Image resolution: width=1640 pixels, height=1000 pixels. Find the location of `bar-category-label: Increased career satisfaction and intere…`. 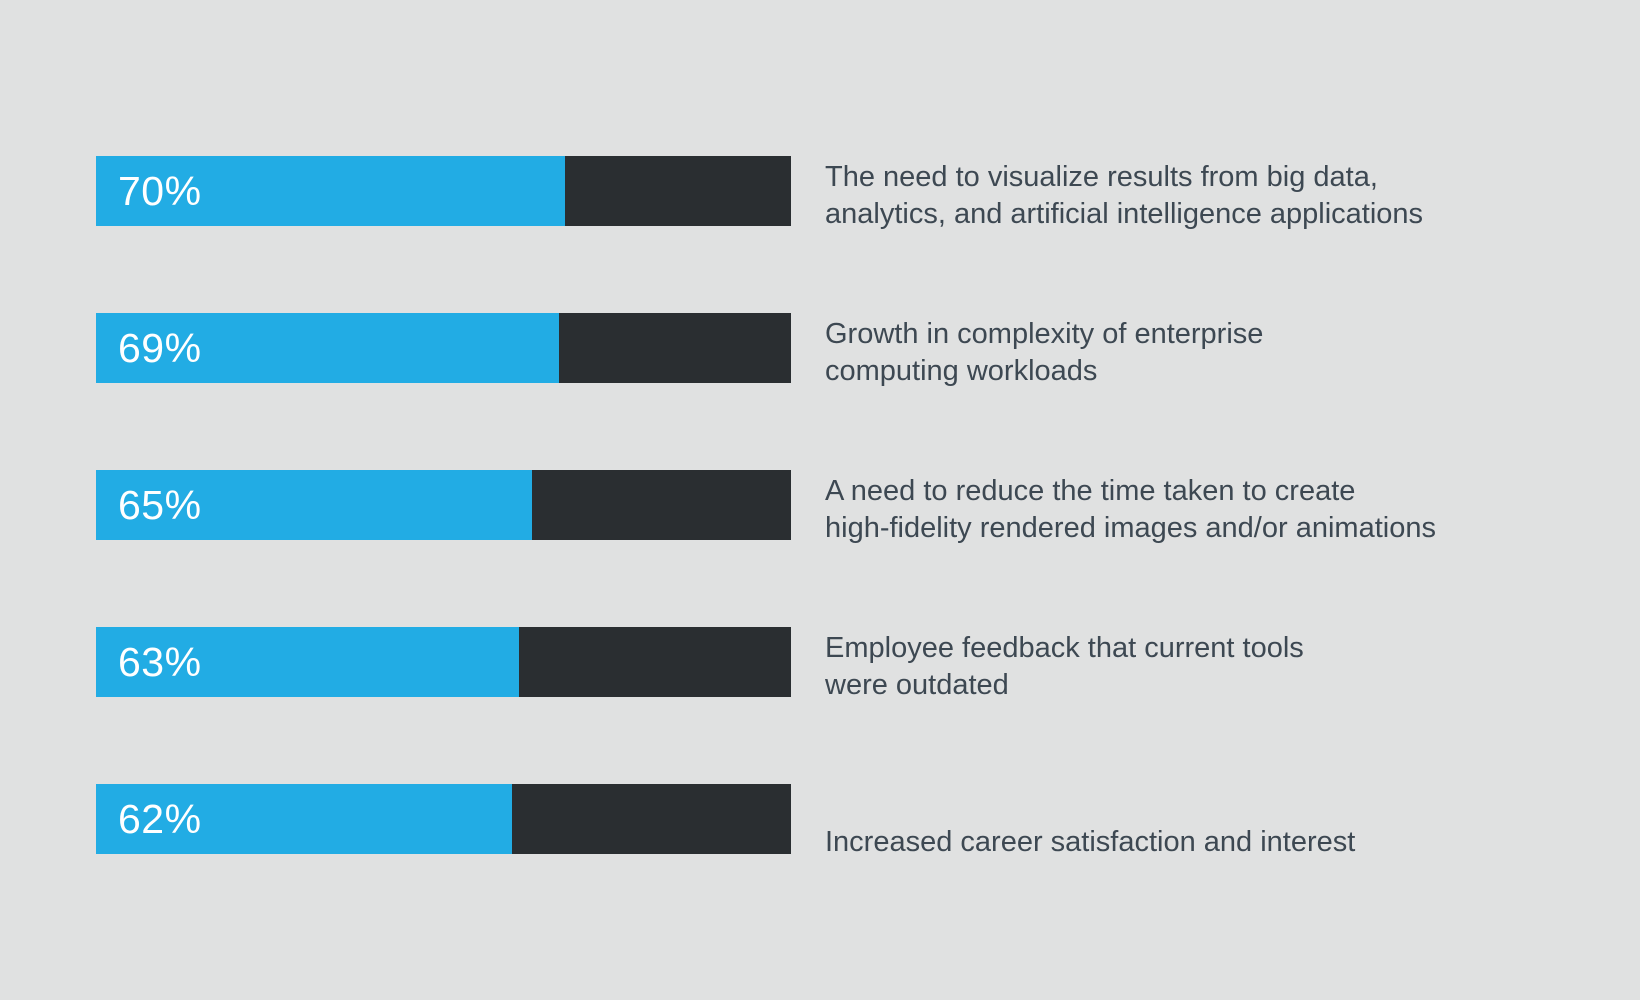

bar-category-label: Increased career satisfaction and intere… is located at coordinates (1175, 822).